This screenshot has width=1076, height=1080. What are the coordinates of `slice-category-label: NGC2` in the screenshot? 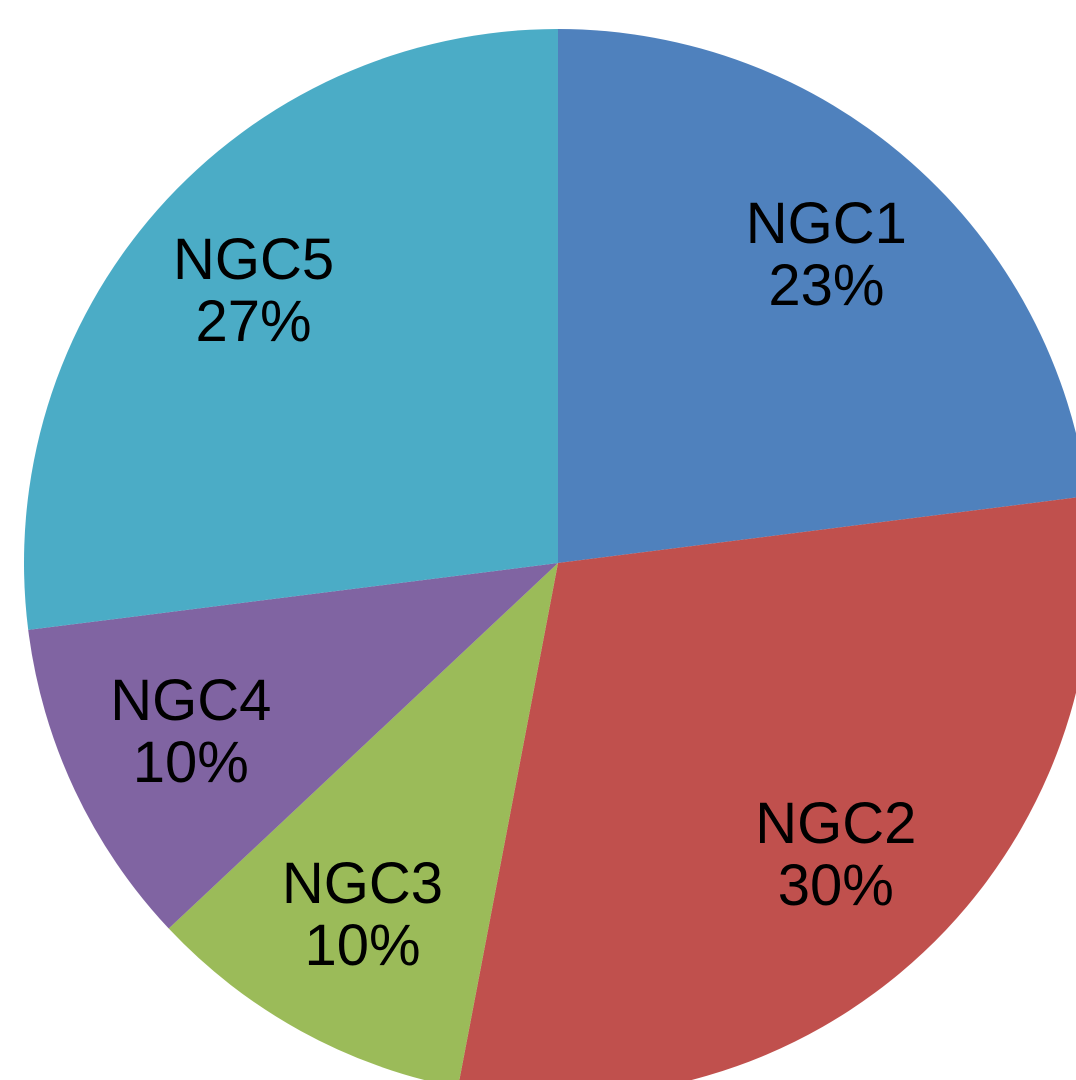 It's located at (835, 823).